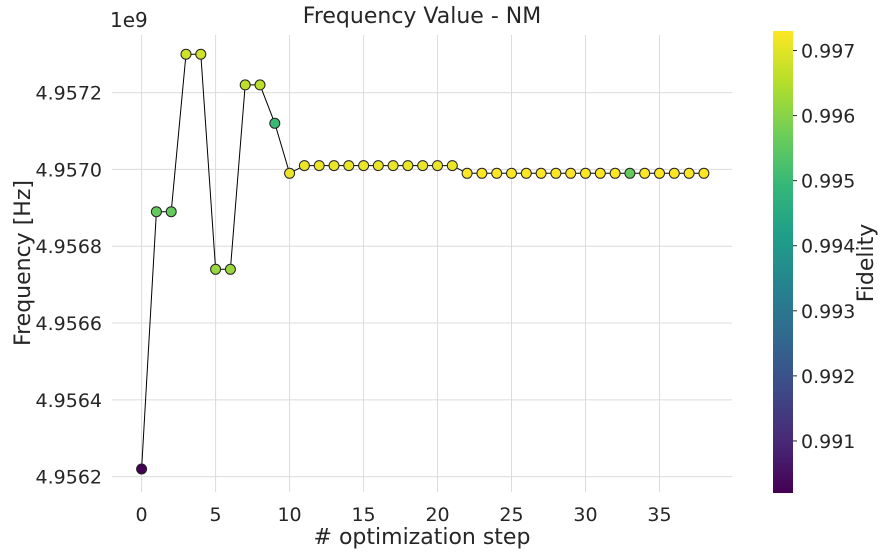 The width and height of the screenshot is (890, 554). What do you see at coordinates (437, 515) in the screenshot?
I see `x-tick-label: 20` at bounding box center [437, 515].